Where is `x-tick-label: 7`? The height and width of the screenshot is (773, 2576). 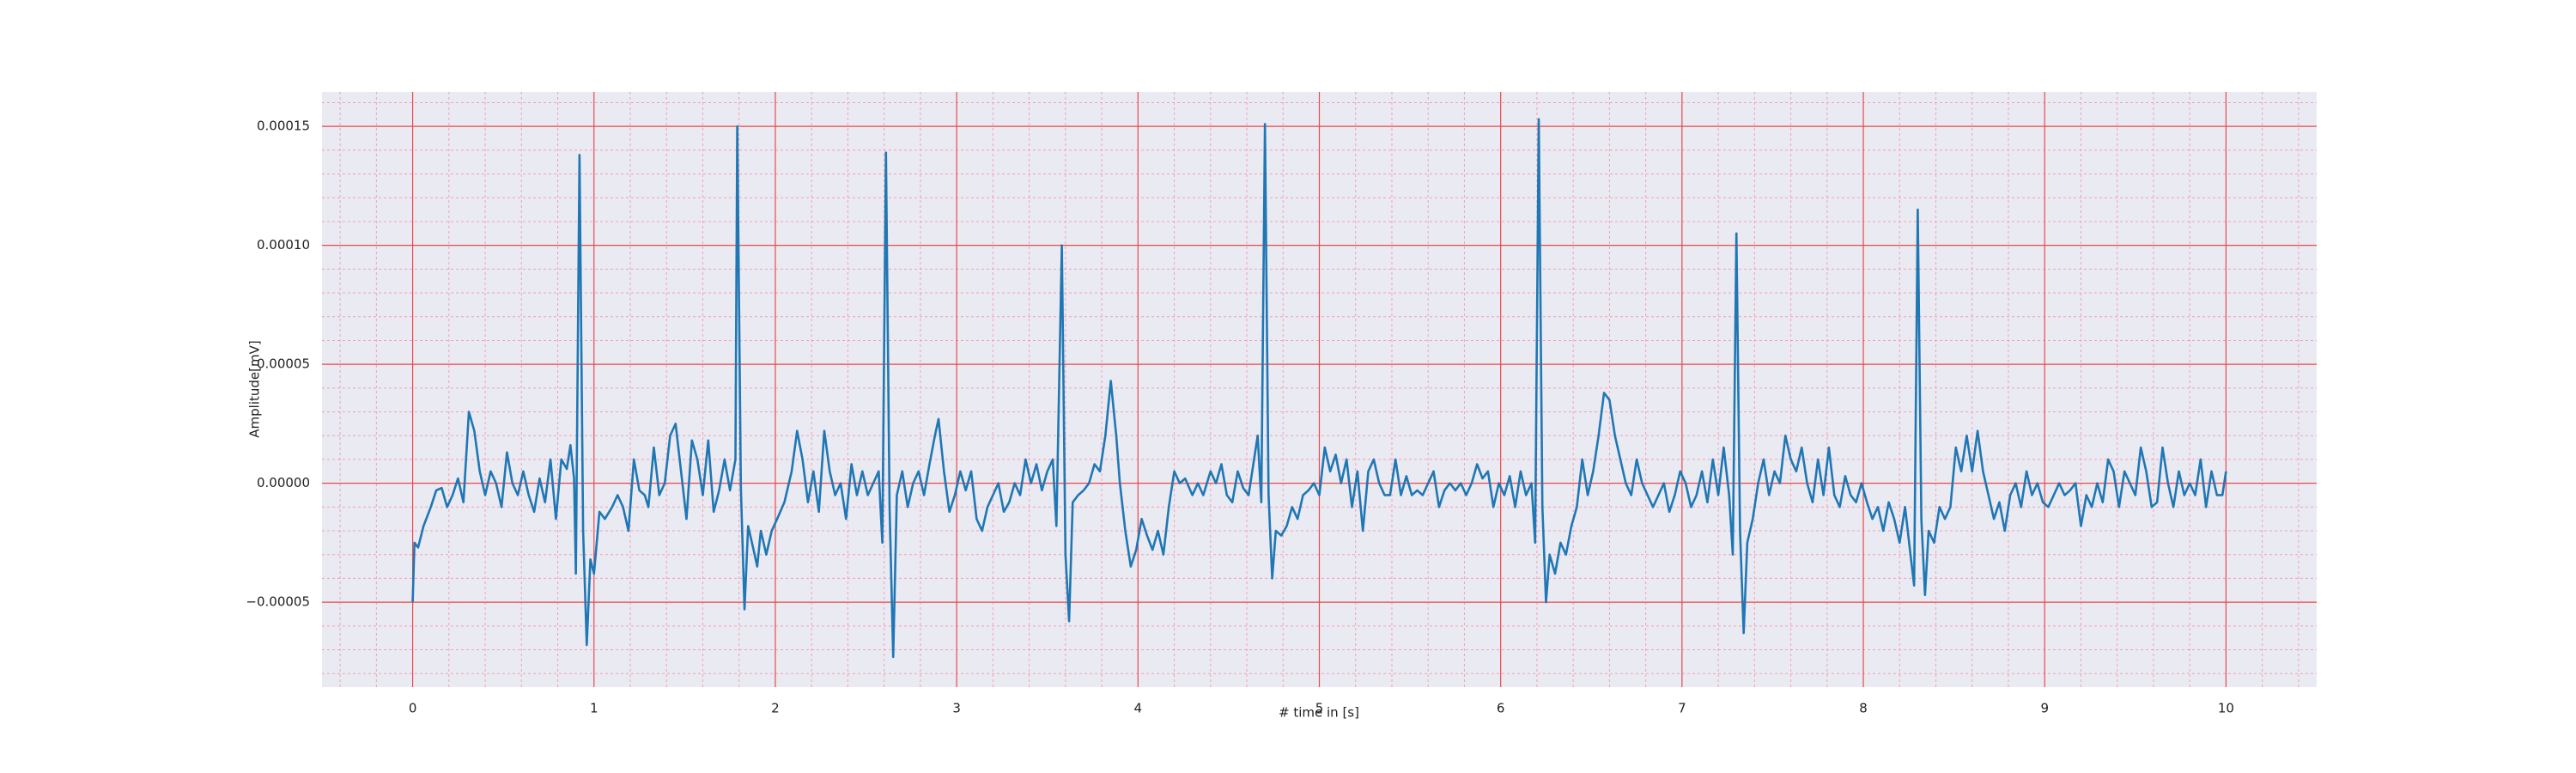
x-tick-label: 7 is located at coordinates (1682, 708).